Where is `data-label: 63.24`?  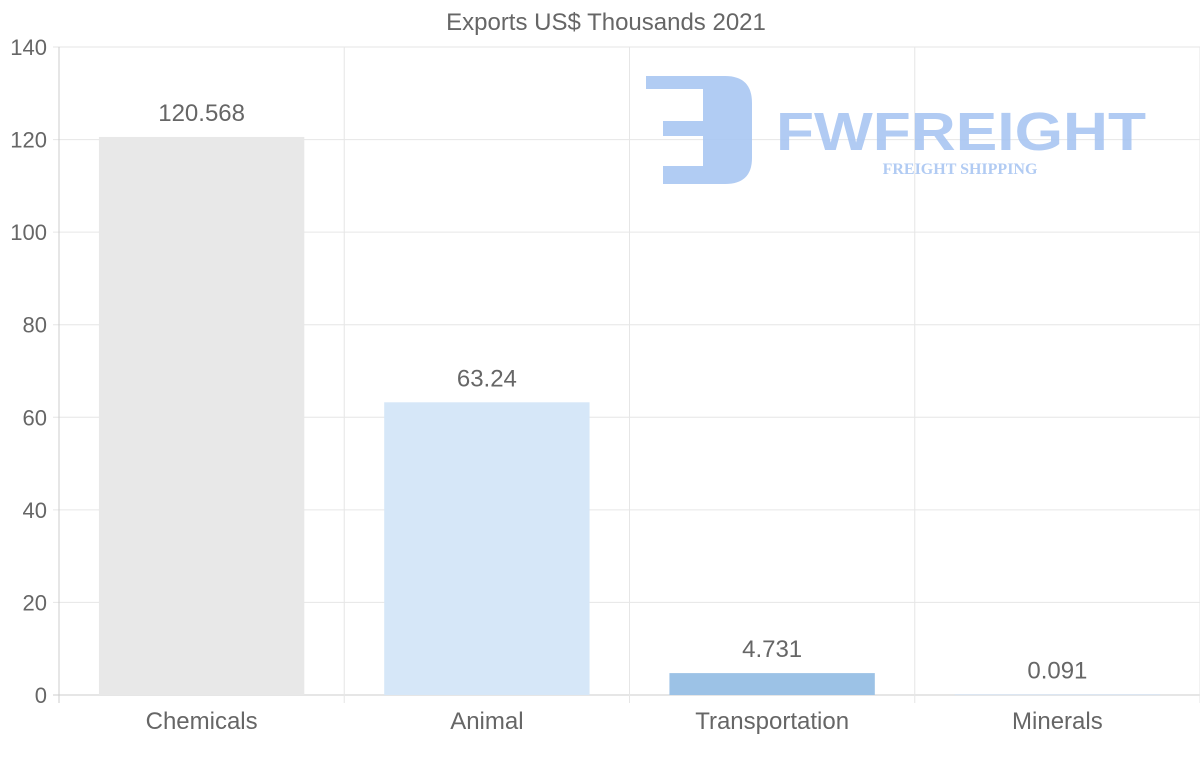
data-label: 63.24 is located at coordinates (487, 378).